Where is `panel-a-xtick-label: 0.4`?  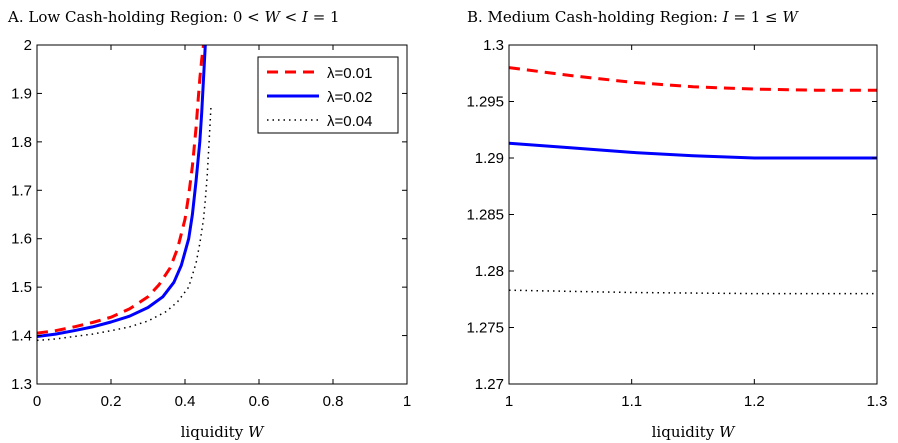
panel-a-xtick-label: 0.4 is located at coordinates (185, 401).